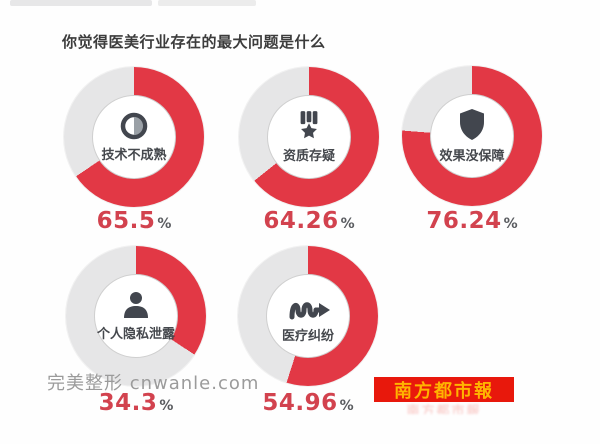 Image resolution: width=600 pixels, height=444 pixels. I want to click on pct-privacy: 34.3%, so click(136, 403).